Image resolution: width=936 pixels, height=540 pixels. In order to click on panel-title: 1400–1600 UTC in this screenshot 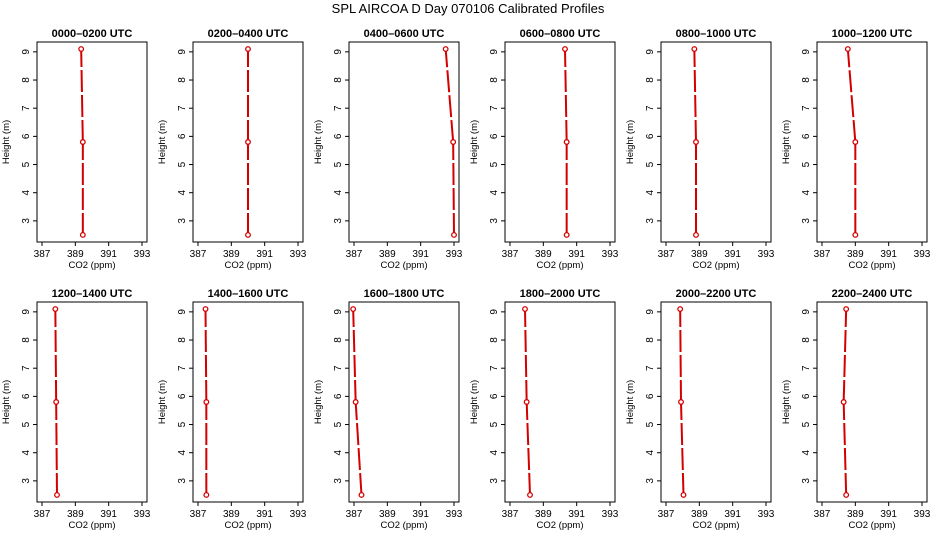, I will do `click(248, 294)`.